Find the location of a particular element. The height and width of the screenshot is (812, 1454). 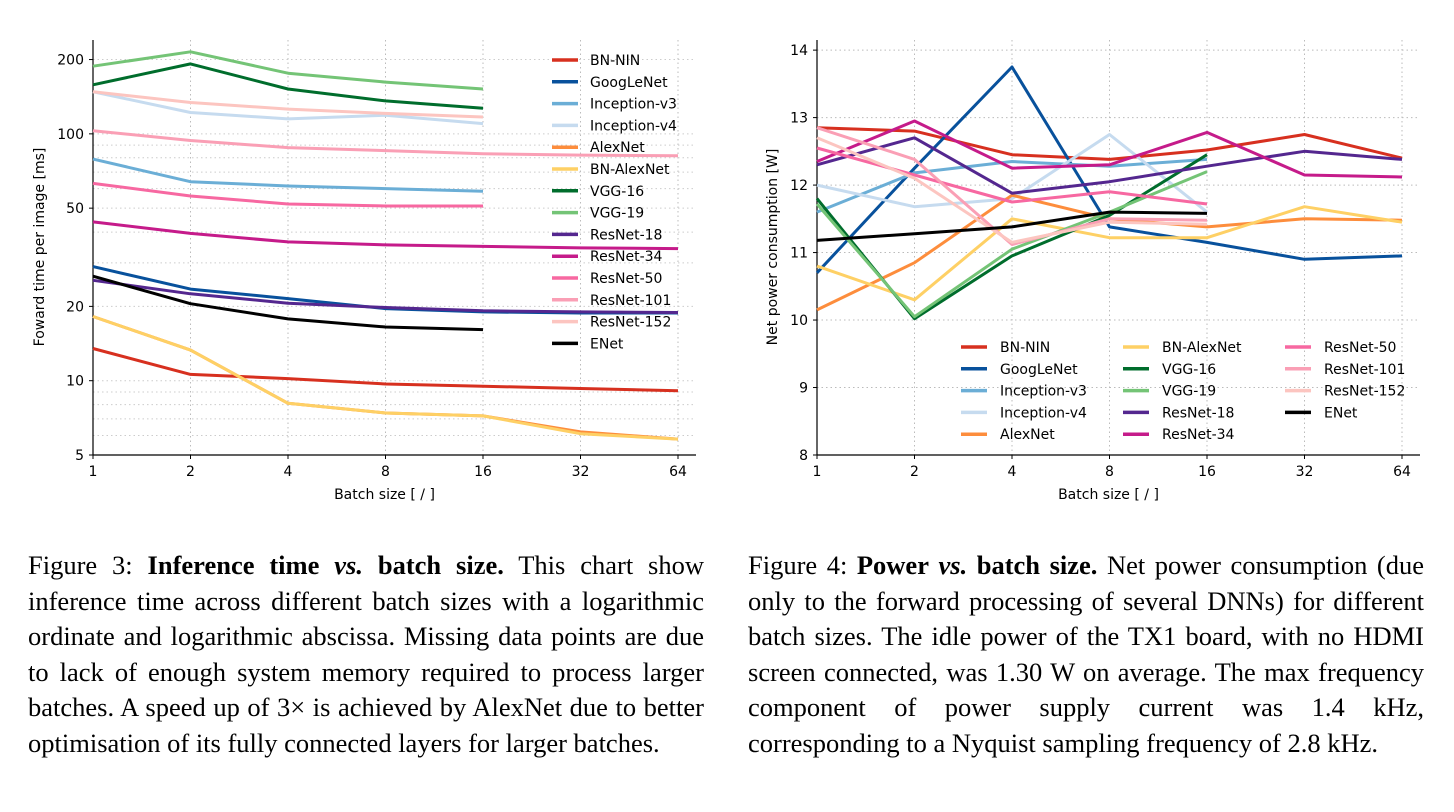

fig3-title-b: batch size. is located at coordinates (440, 565).